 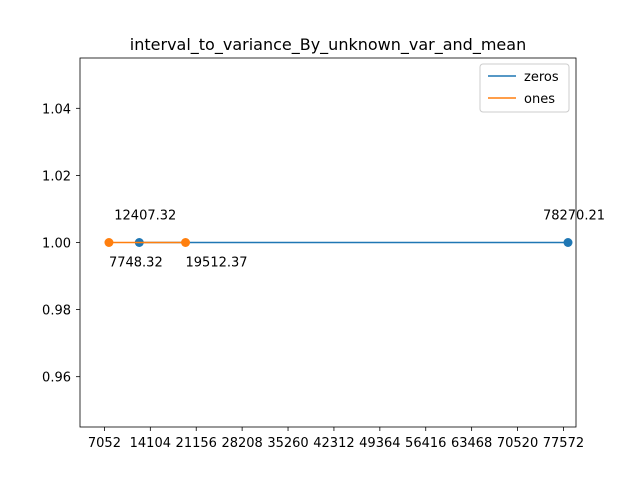 What do you see at coordinates (56, 176) in the screenshot?
I see `y-tick-label: 1.02` at bounding box center [56, 176].